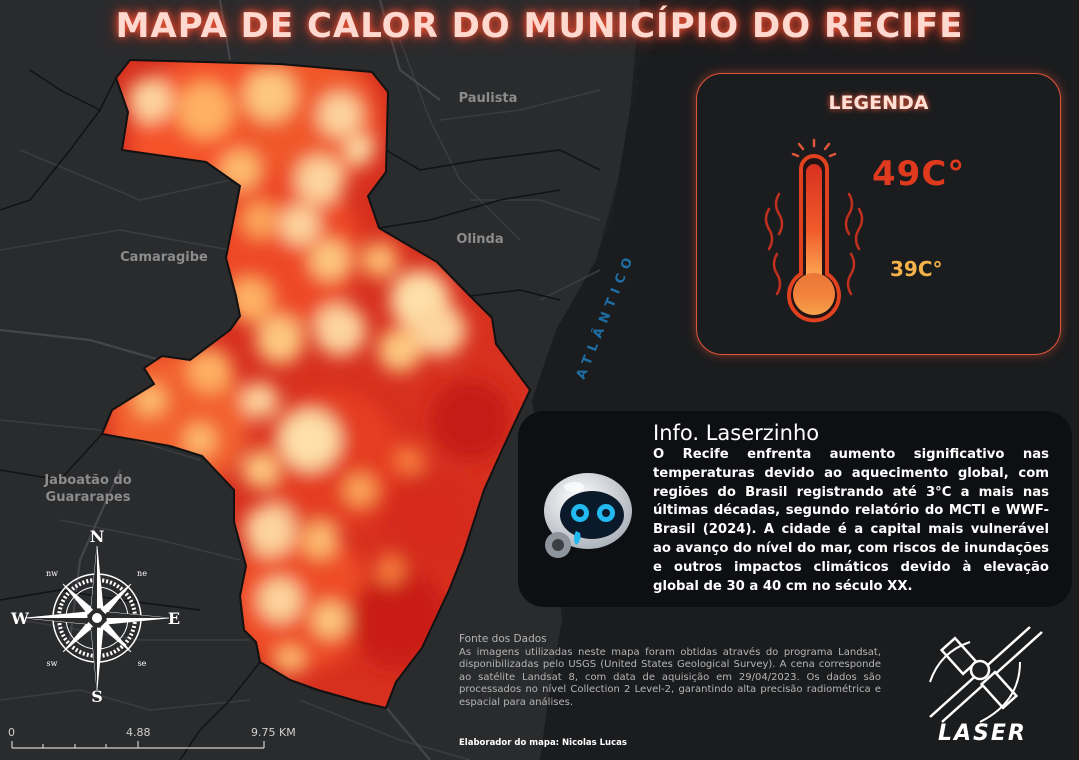 Image resolution: width=1079 pixels, height=760 pixels. I want to click on compass-e: E, so click(174, 618).